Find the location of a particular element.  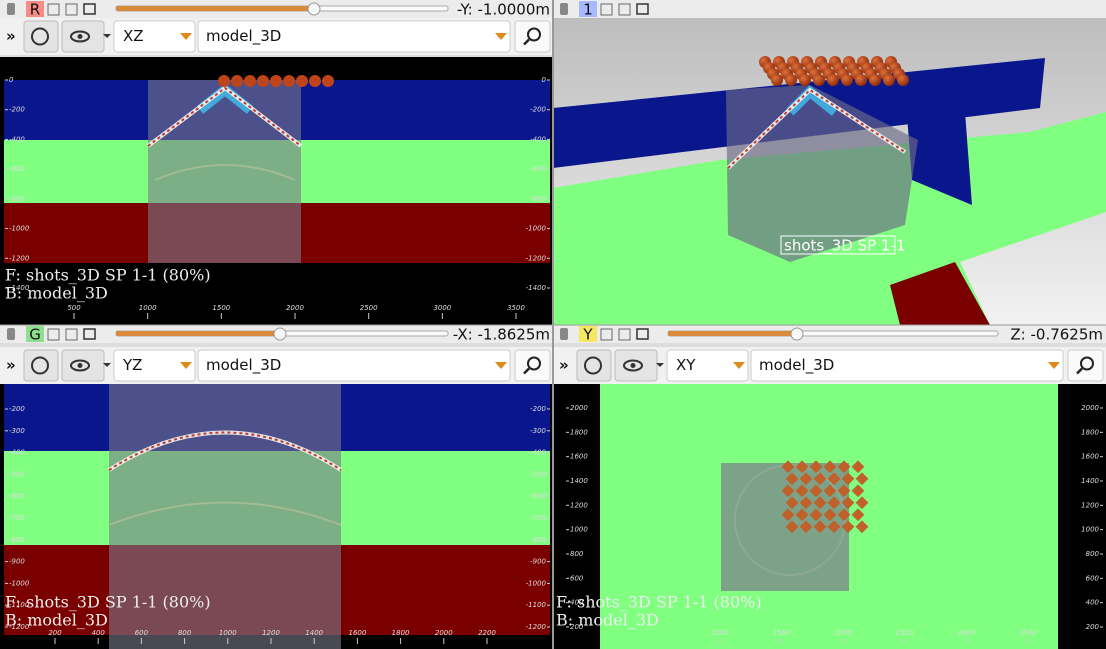

model-label: model_3D is located at coordinates (796, 365).